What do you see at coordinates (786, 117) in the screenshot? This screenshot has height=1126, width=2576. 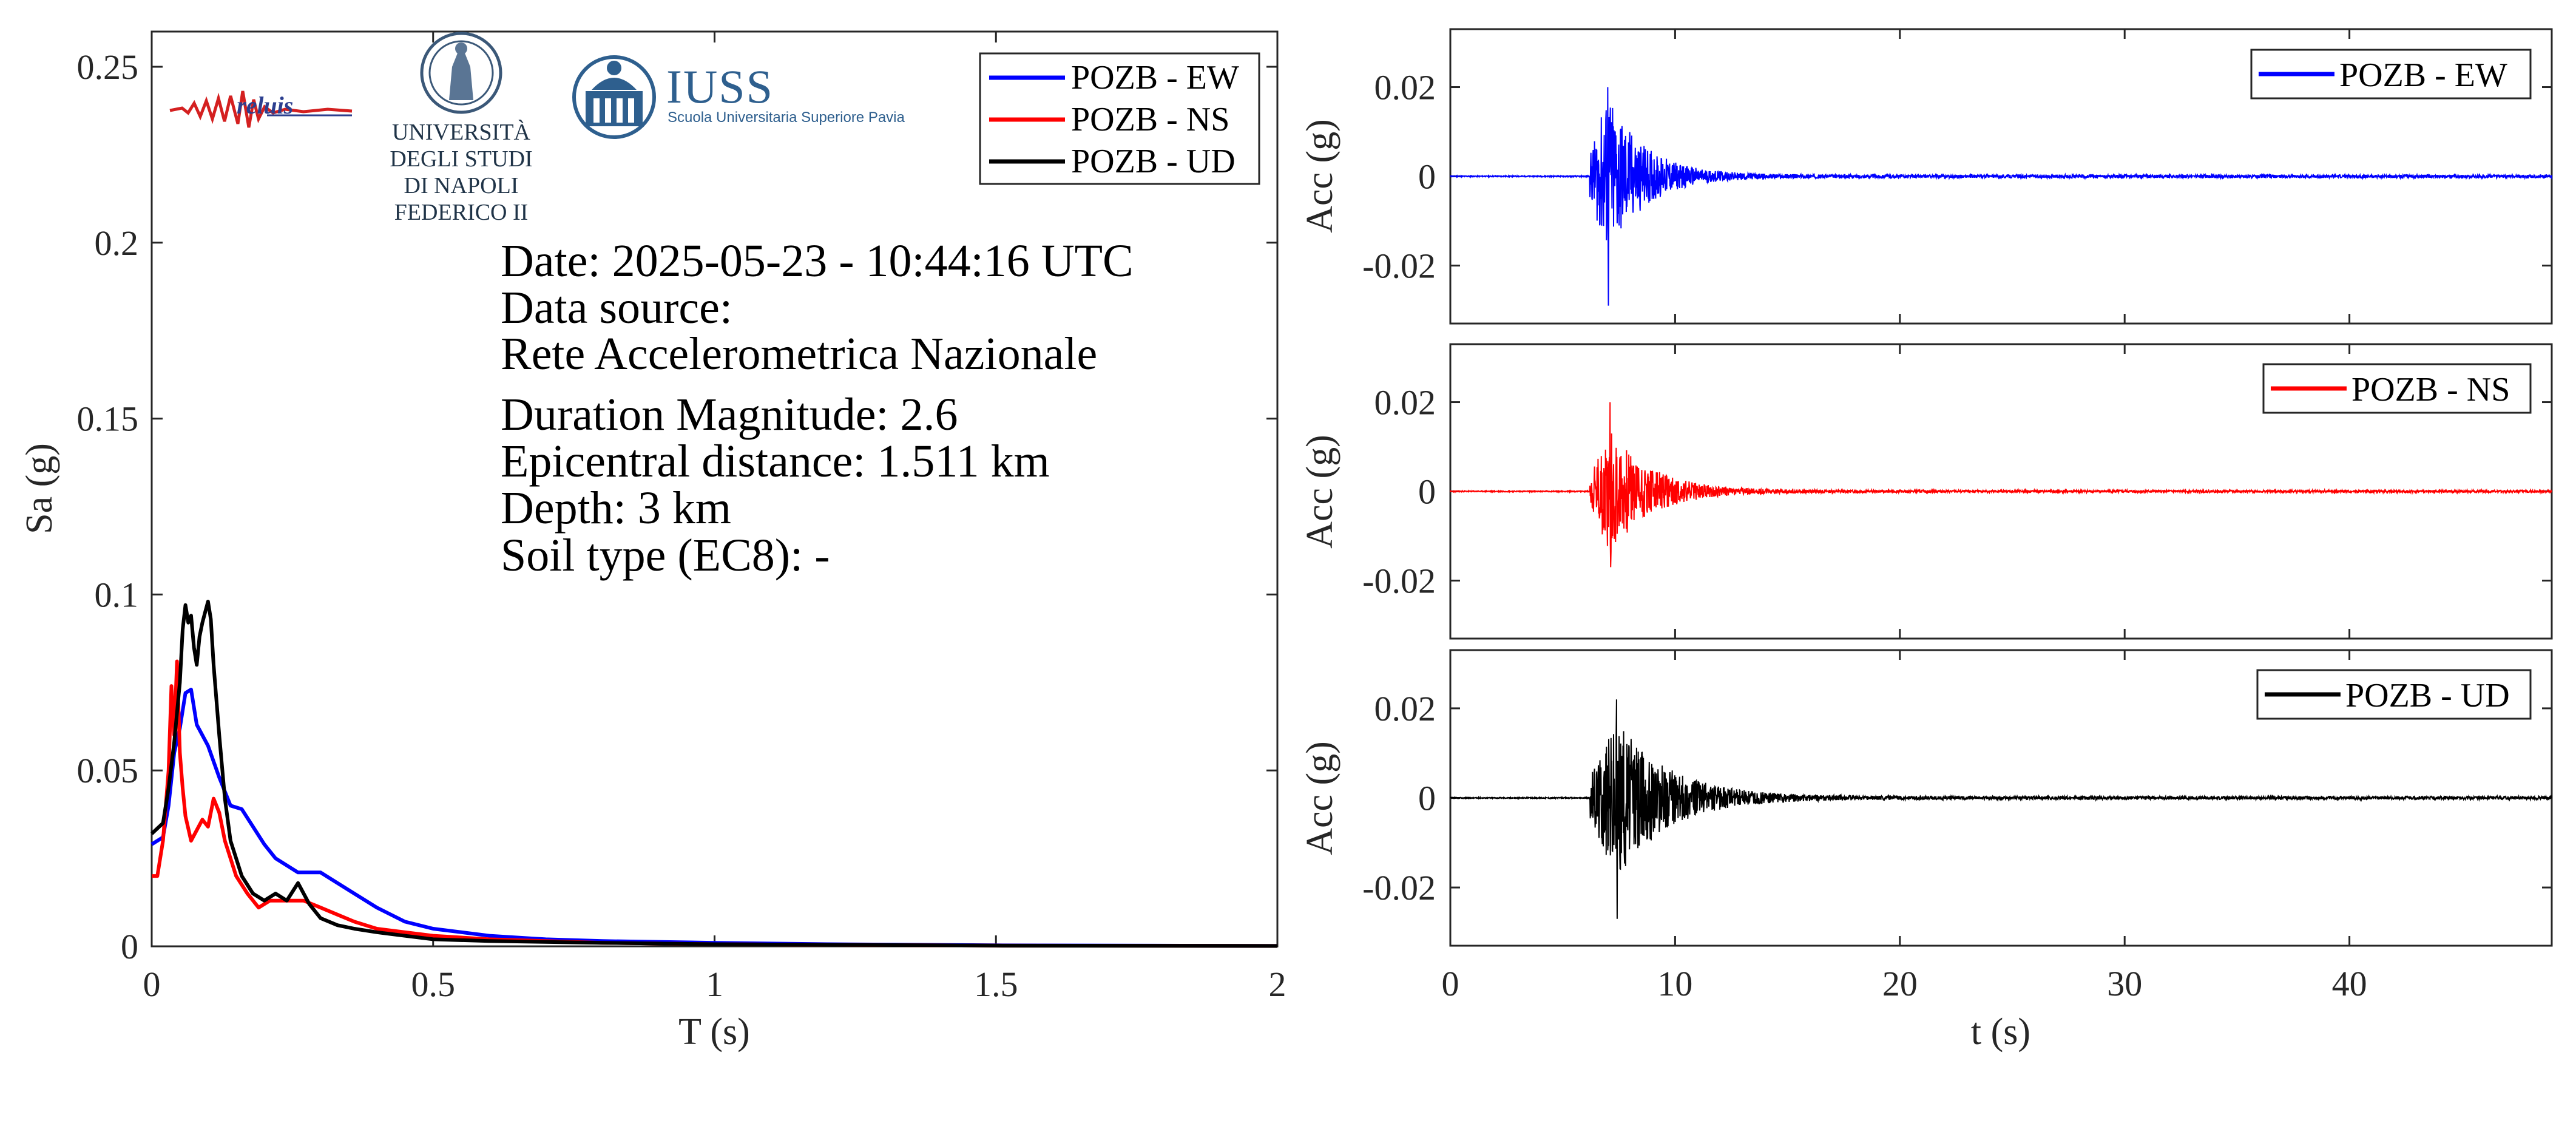 I see `iuss-logo-subtitle: Scuola Universitaria Superiore Pavia` at bounding box center [786, 117].